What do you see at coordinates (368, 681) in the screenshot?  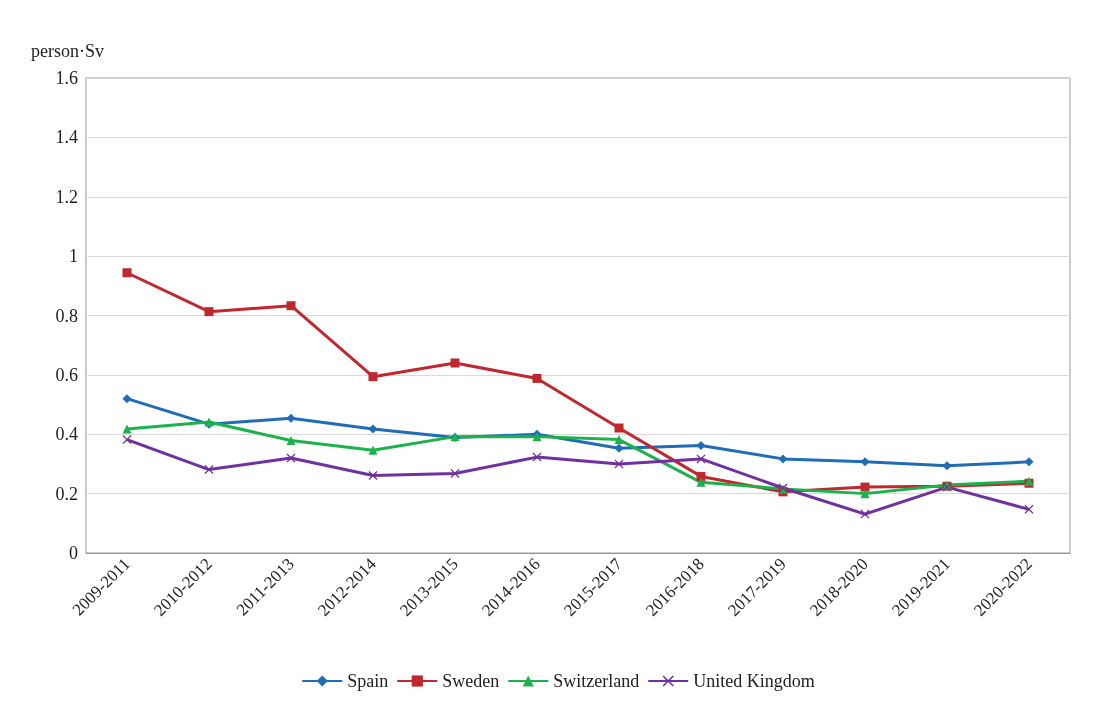 I see `legend-label: Spain` at bounding box center [368, 681].